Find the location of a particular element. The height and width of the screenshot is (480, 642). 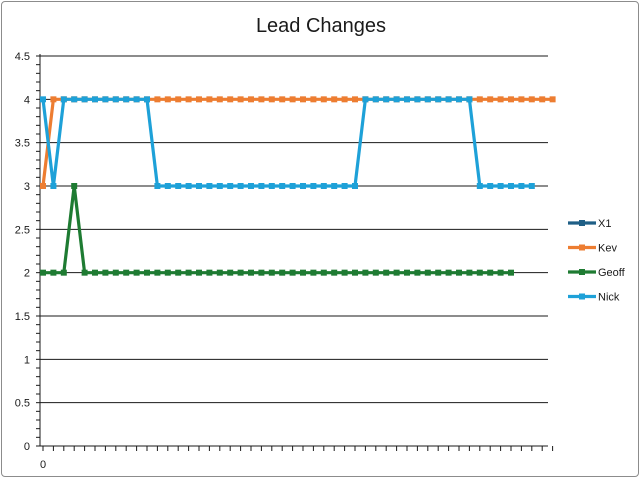

y-tick-label: 3 is located at coordinates (27, 187).